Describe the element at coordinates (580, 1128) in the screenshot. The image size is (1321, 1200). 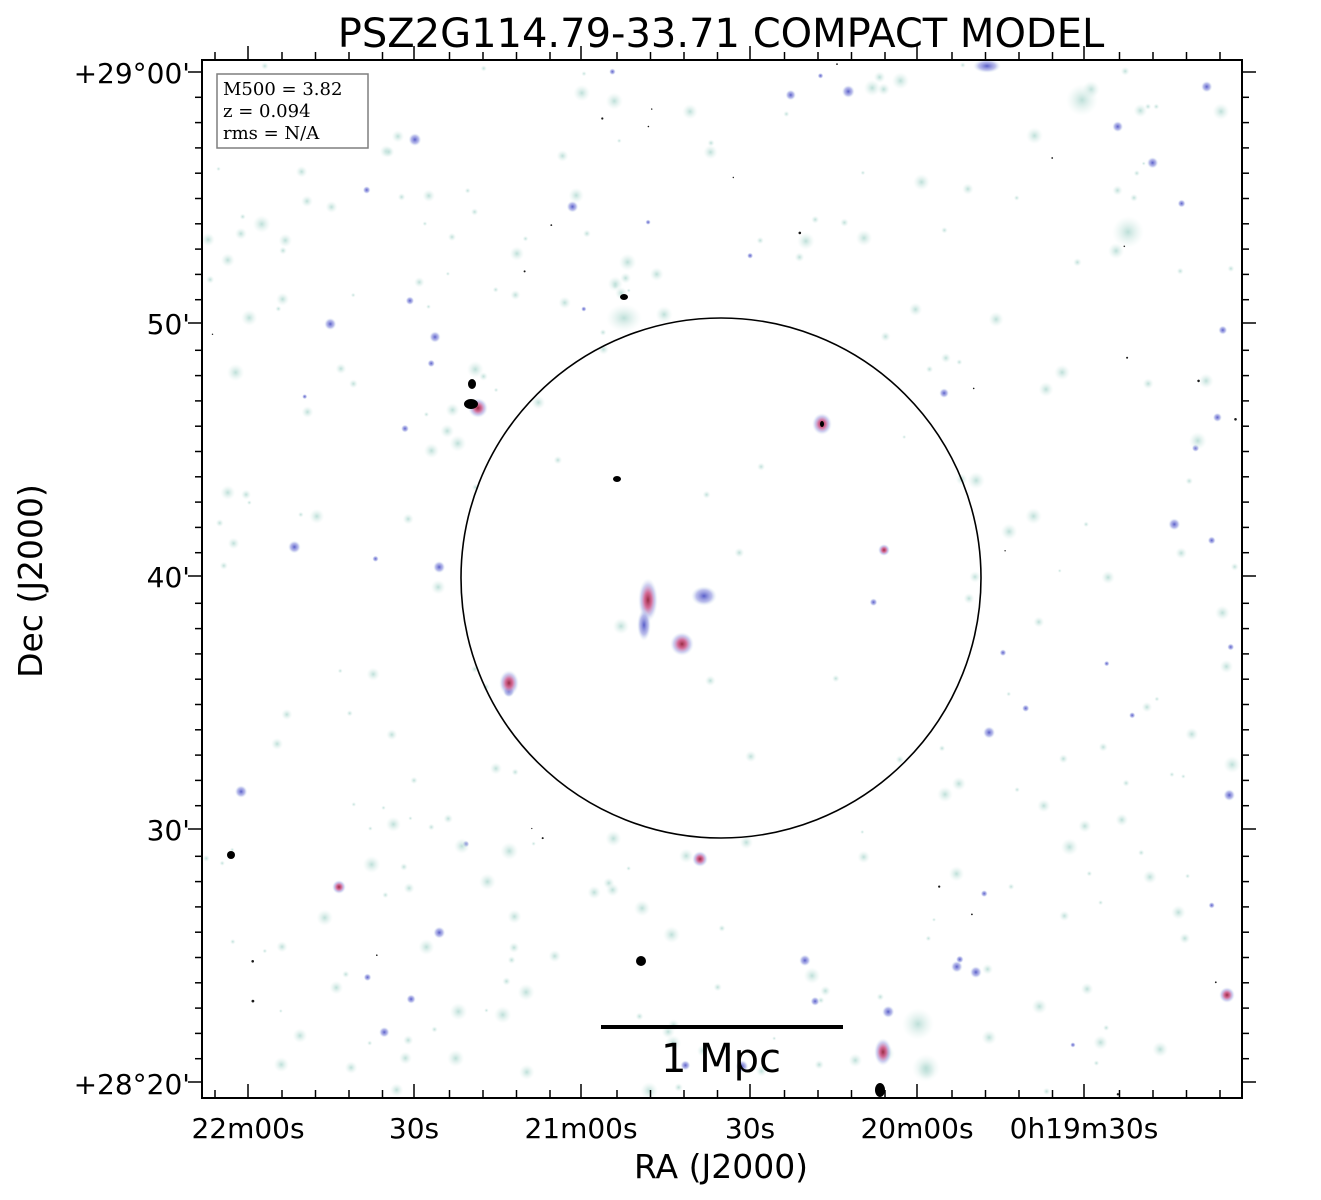
I see `x-tick-label: 21m00s` at that location.